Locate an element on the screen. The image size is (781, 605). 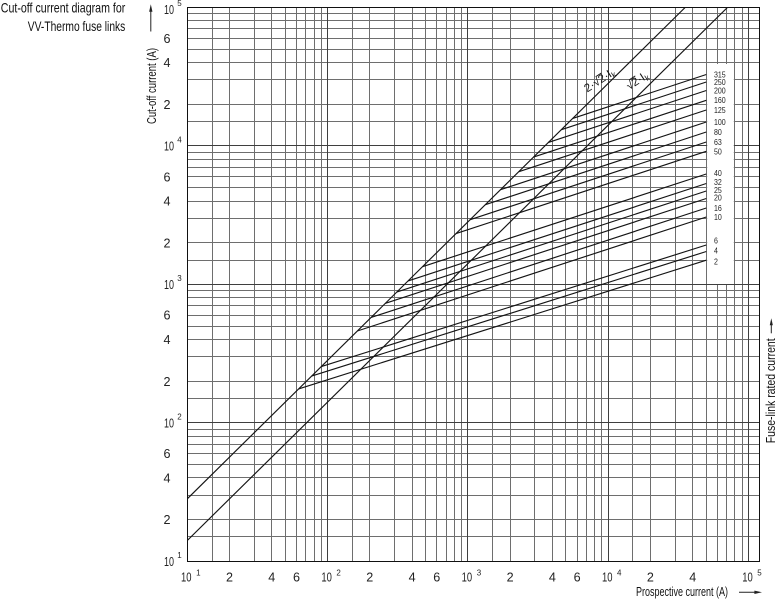
svg-text: 160 is located at coordinates (720, 100).